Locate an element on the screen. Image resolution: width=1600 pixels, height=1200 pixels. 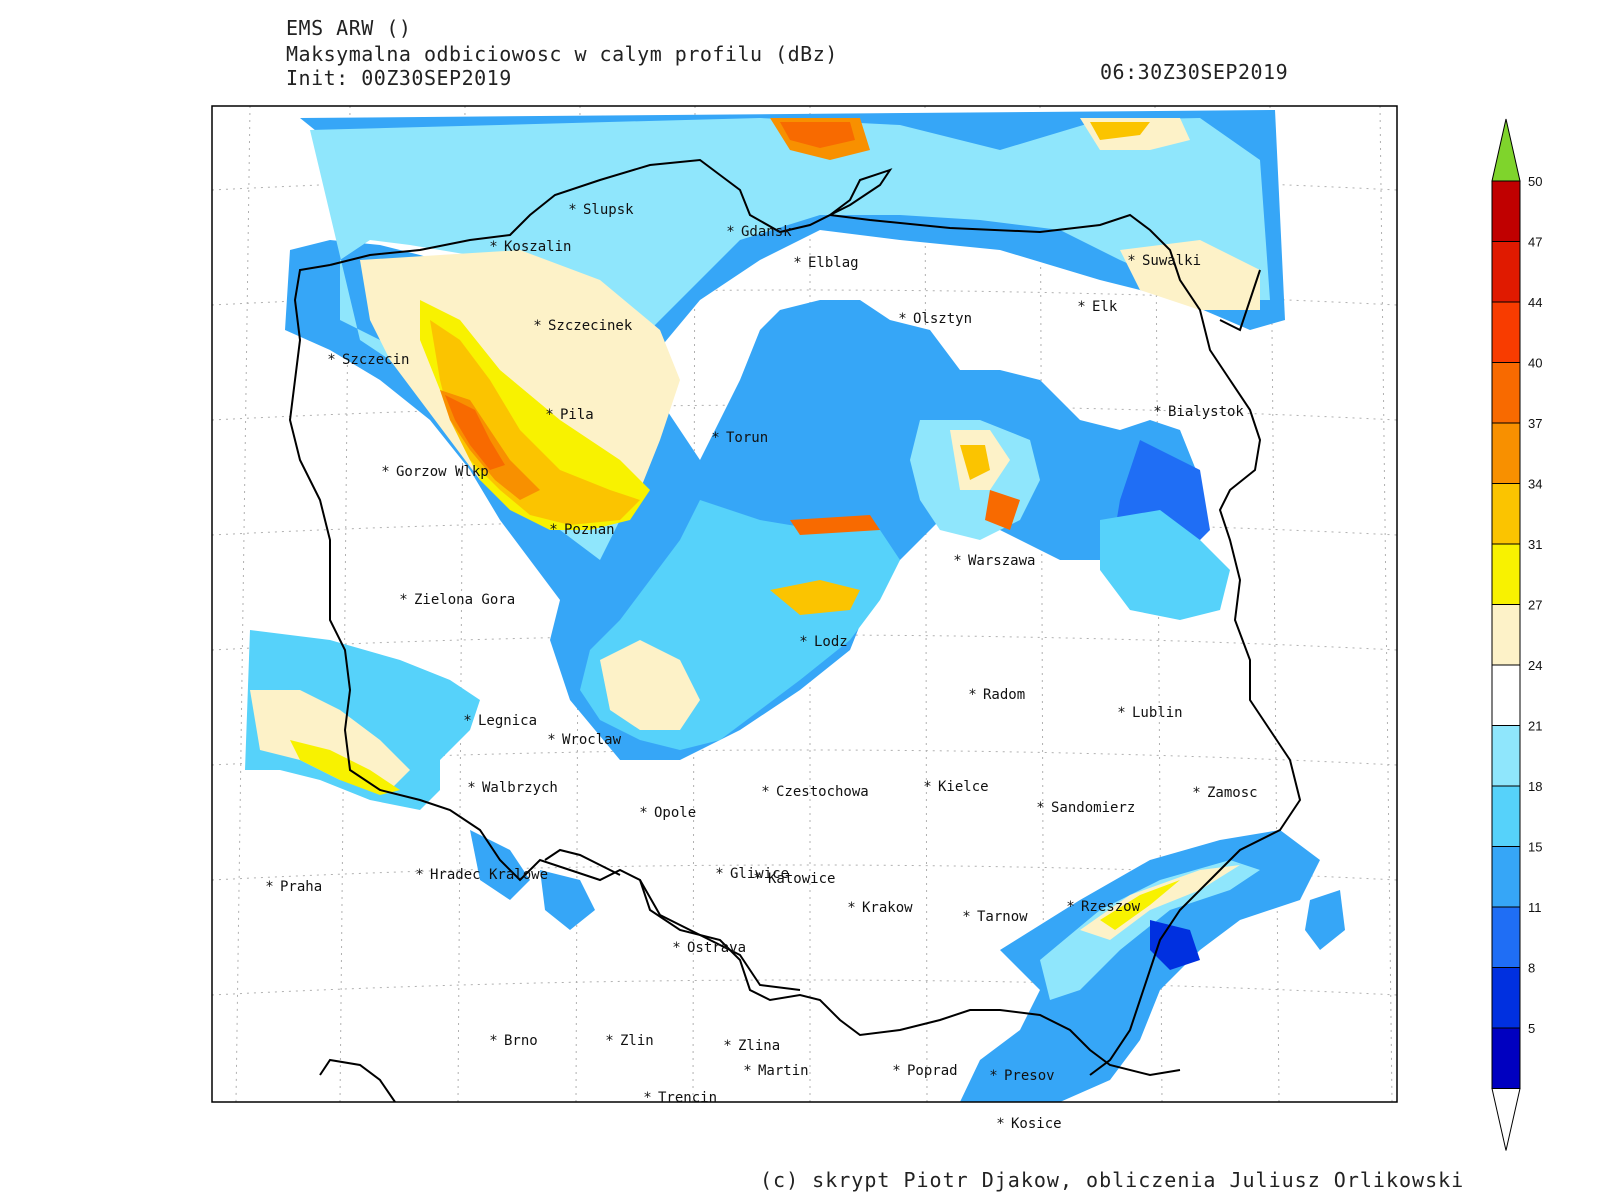
city-label: Krakow is located at coordinates (887, 908).